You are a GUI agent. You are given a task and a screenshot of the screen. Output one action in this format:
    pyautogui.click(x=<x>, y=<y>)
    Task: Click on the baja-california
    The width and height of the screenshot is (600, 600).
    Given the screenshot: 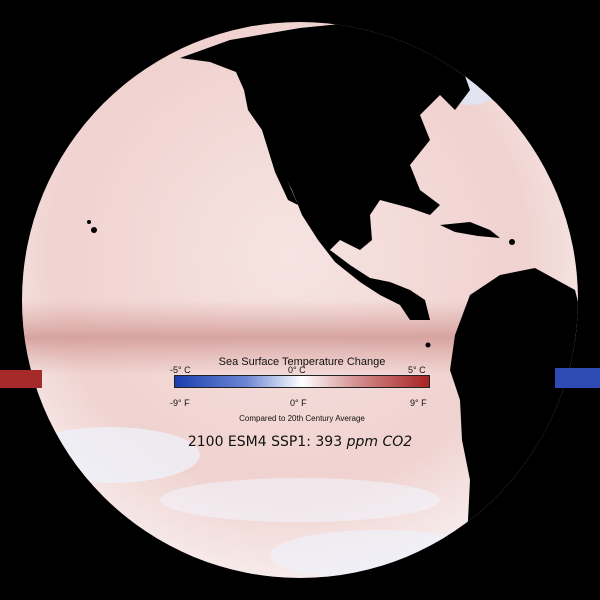 What is the action you would take?
    pyautogui.click(x=280, y=167)
    